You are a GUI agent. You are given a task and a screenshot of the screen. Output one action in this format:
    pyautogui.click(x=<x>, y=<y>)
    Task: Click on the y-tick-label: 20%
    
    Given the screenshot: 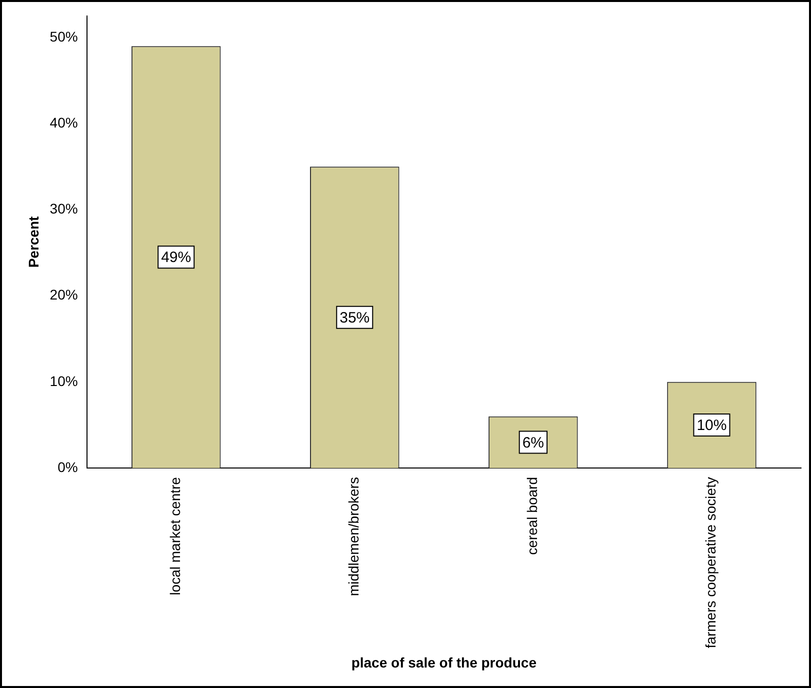 What is the action you would take?
    pyautogui.click(x=64, y=294)
    